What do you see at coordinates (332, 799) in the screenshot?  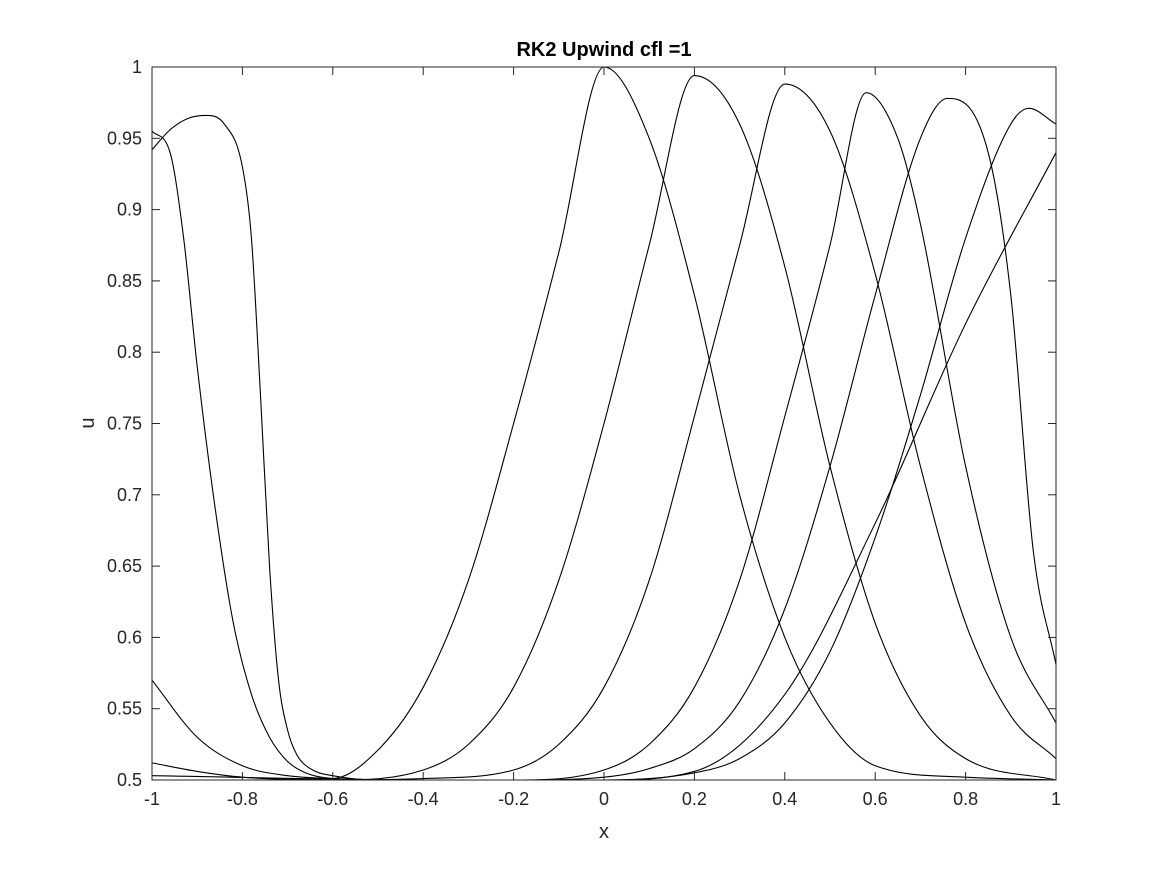 I see `x-tick-label: -0.6` at bounding box center [332, 799].